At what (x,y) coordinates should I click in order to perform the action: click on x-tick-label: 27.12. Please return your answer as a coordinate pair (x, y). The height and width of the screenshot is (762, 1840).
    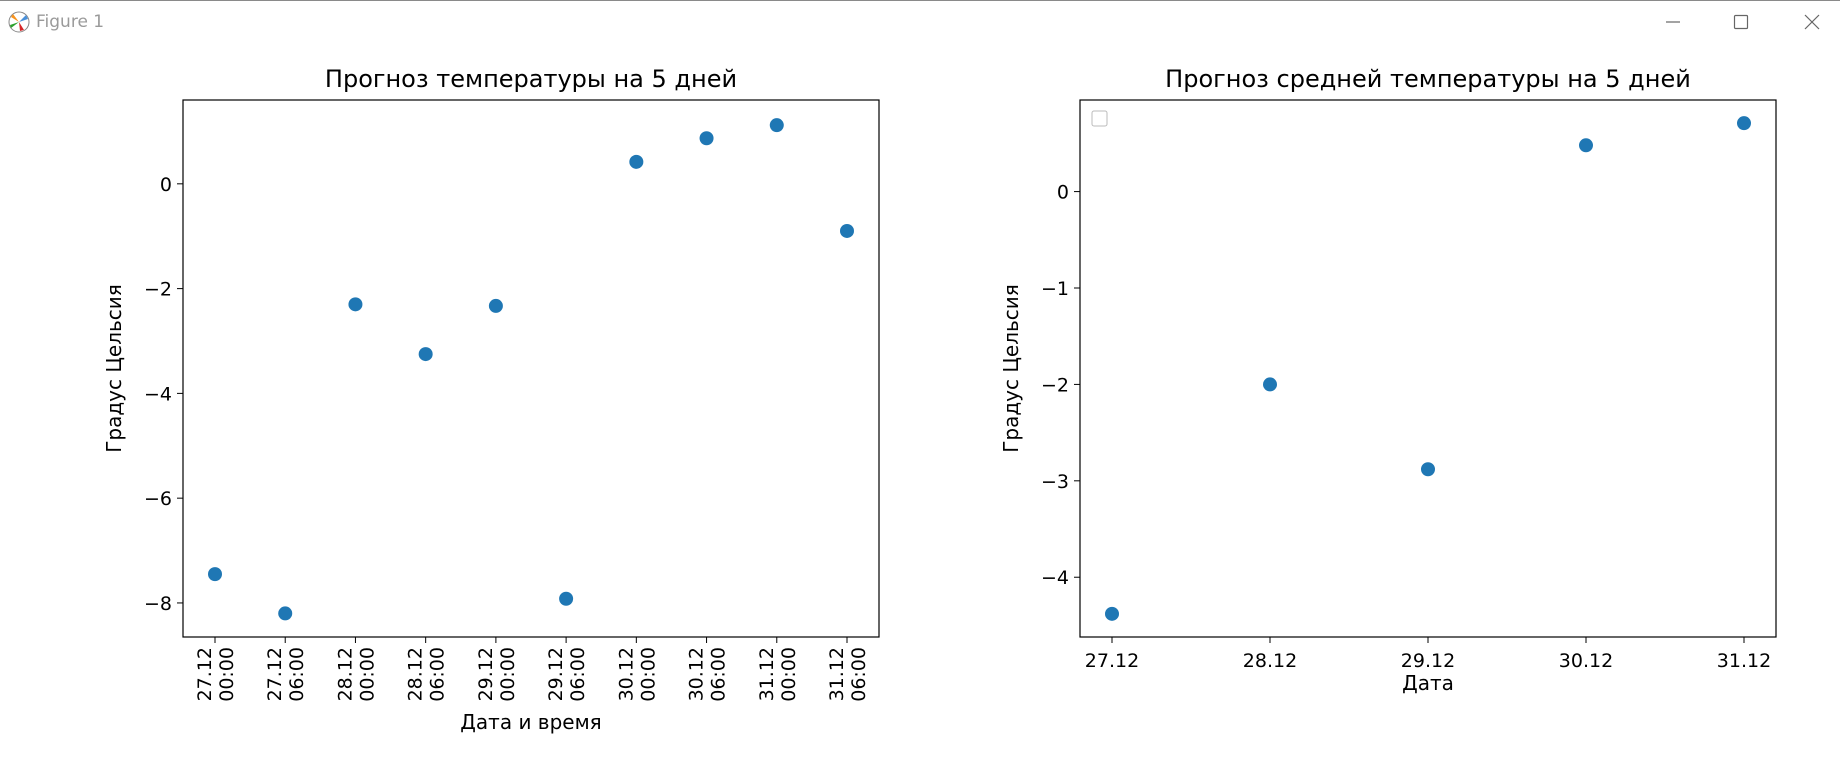
    Looking at the image, I should click on (1112, 661).